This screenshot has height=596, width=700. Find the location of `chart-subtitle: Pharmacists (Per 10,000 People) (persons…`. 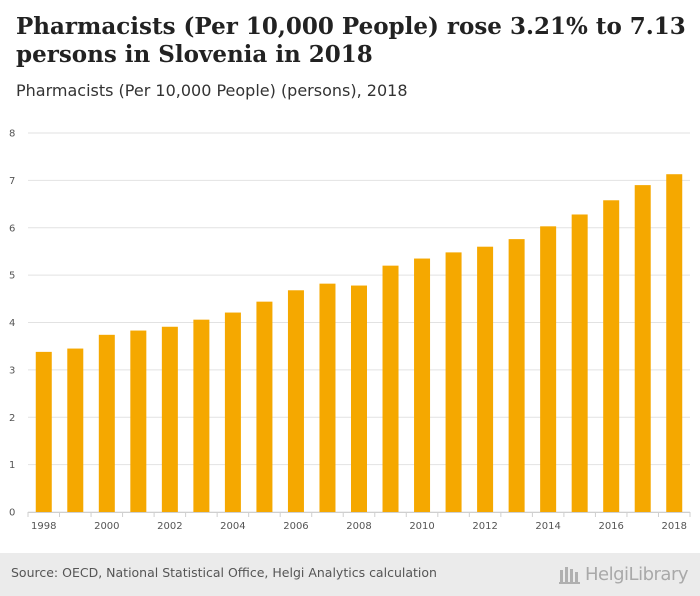

chart-subtitle: Pharmacists (Per 10,000 People) (persons… is located at coordinates (212, 90).